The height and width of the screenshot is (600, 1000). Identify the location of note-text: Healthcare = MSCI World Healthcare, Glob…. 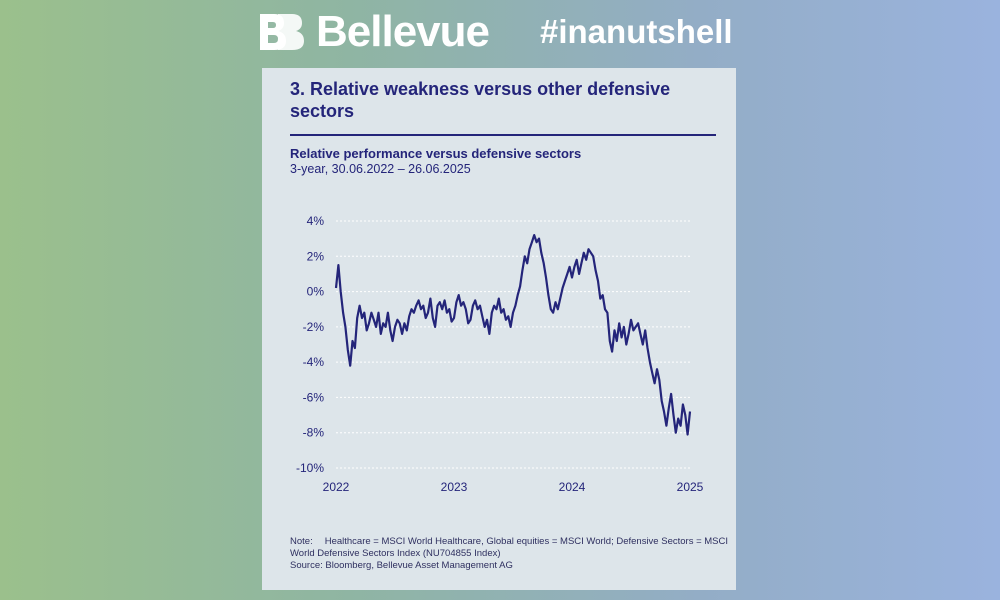
(509, 547).